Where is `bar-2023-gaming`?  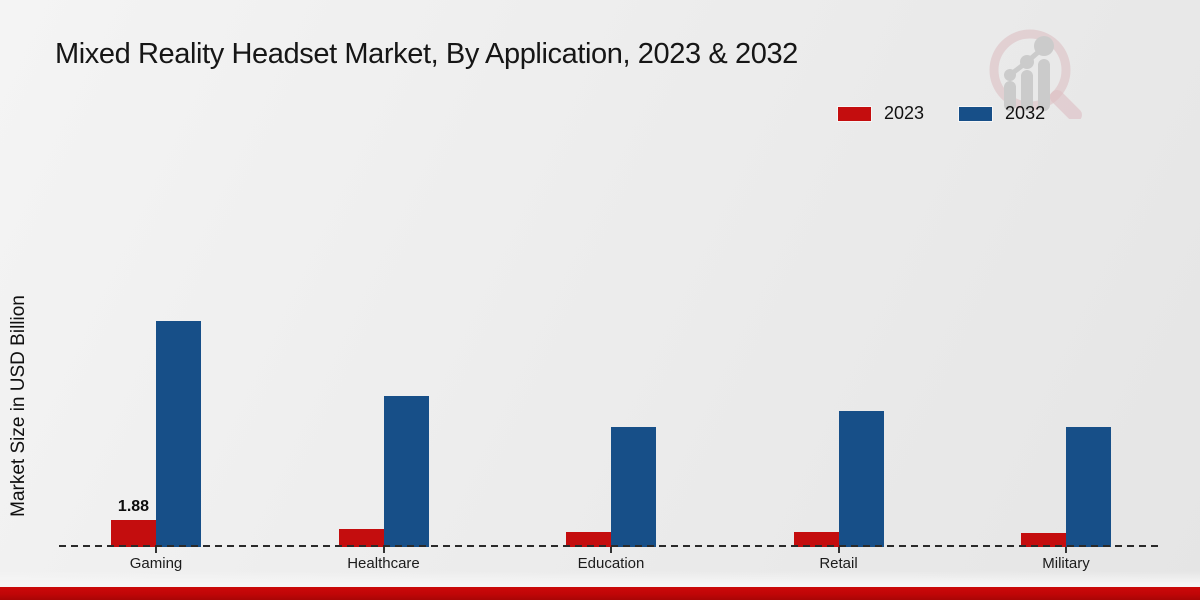
bar-2023-gaming is located at coordinates (133, 533).